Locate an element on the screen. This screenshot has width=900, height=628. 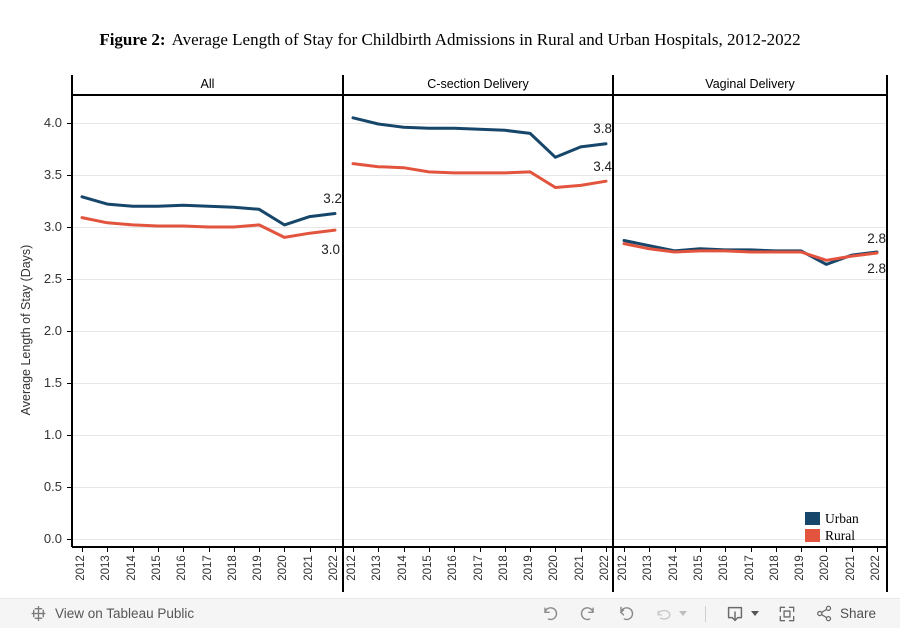
replay-button is located at coordinates (626, 614).